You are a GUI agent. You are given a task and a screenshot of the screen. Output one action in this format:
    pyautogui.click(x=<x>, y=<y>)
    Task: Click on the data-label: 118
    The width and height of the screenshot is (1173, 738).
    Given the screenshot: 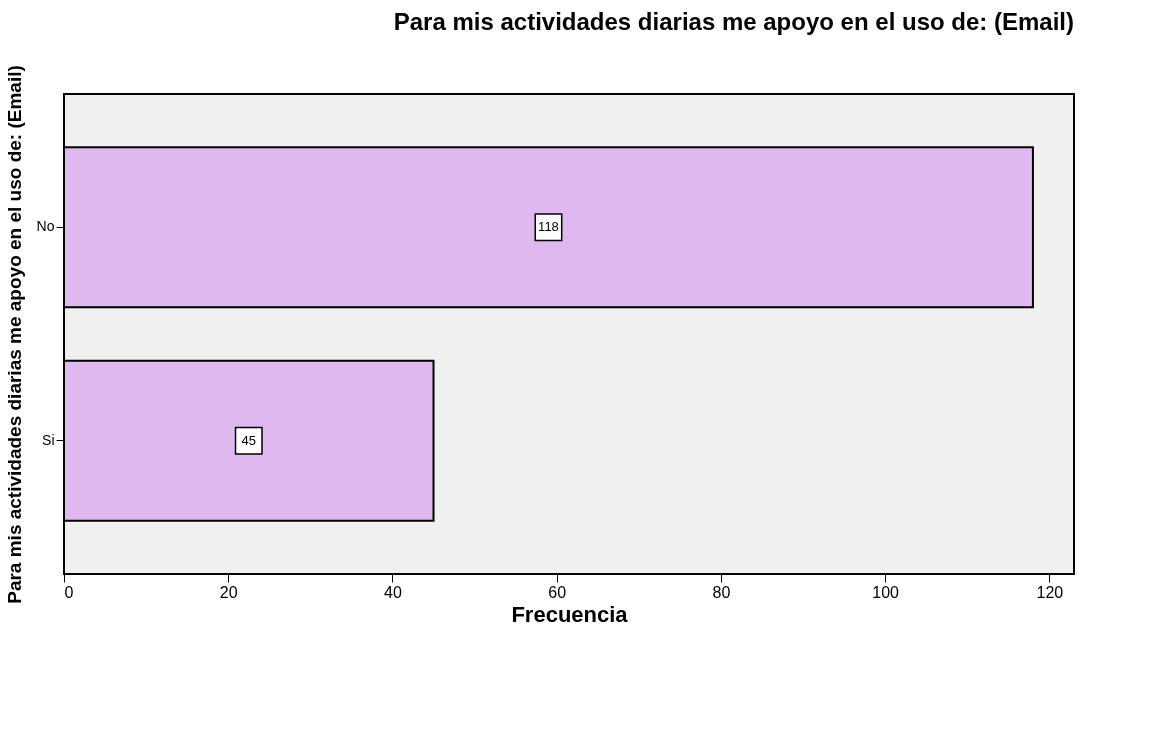 What is the action you would take?
    pyautogui.click(x=548, y=227)
    